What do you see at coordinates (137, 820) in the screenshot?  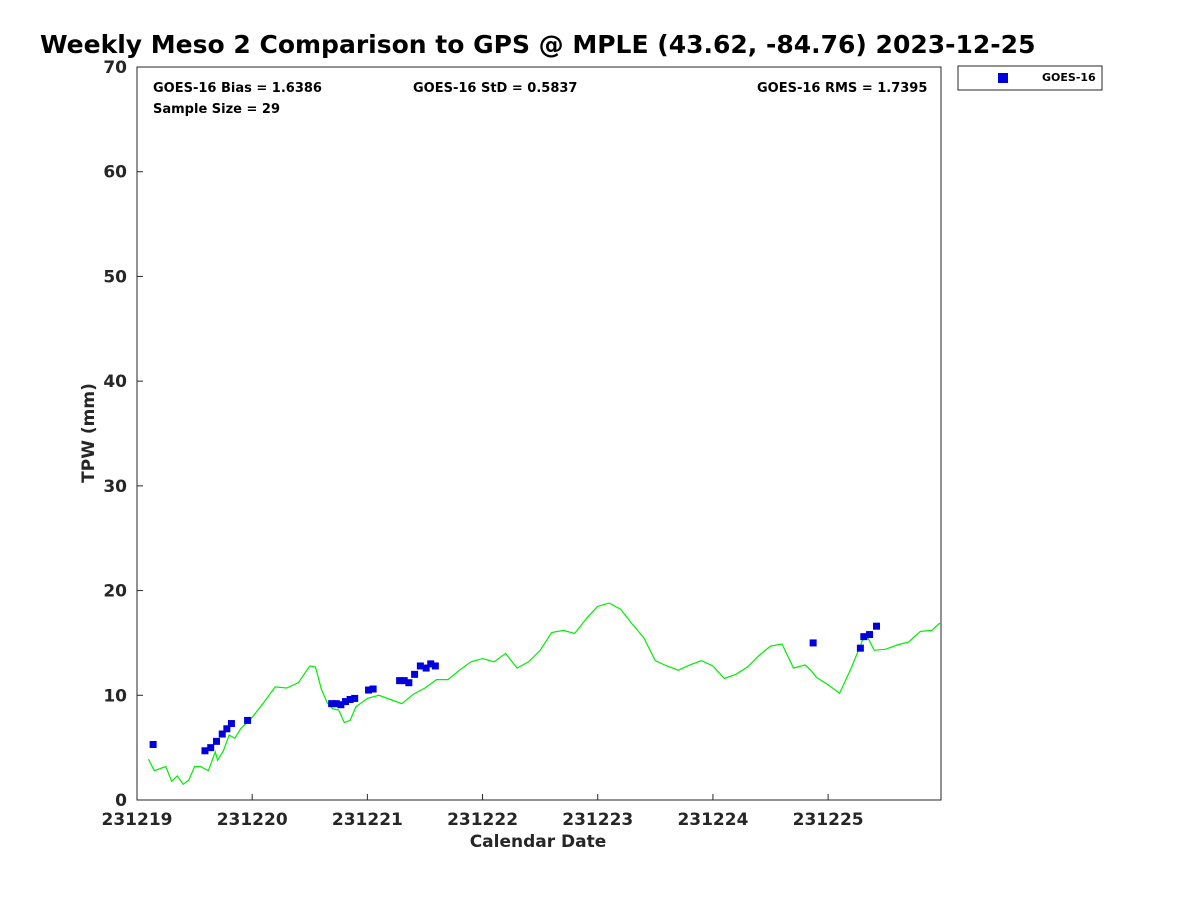 I see `x-tick-label: 231219` at bounding box center [137, 820].